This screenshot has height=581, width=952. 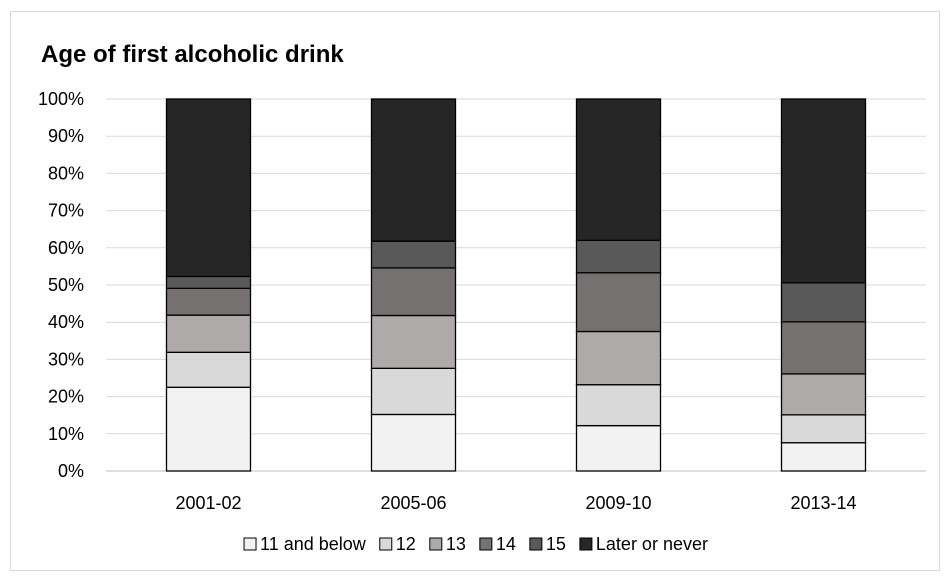 I want to click on legend-item: 15, so click(x=547, y=544).